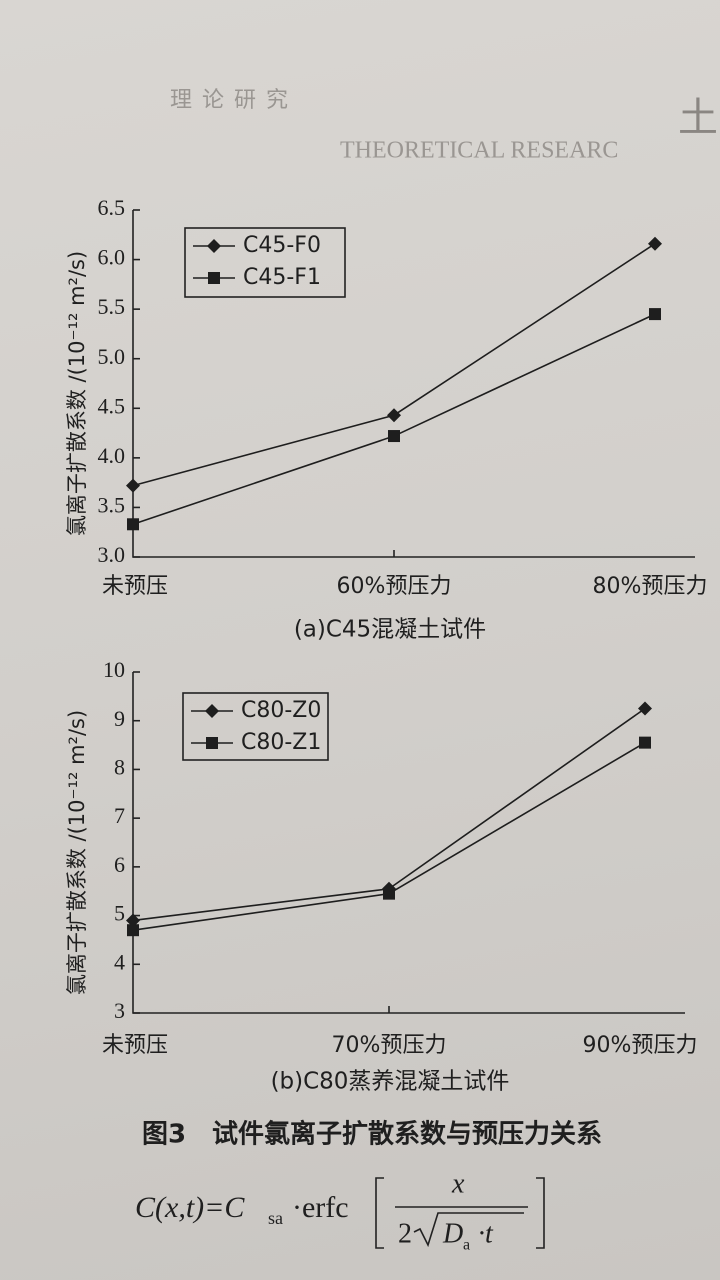  I want to click on formula-part: x, so click(458, 1183).